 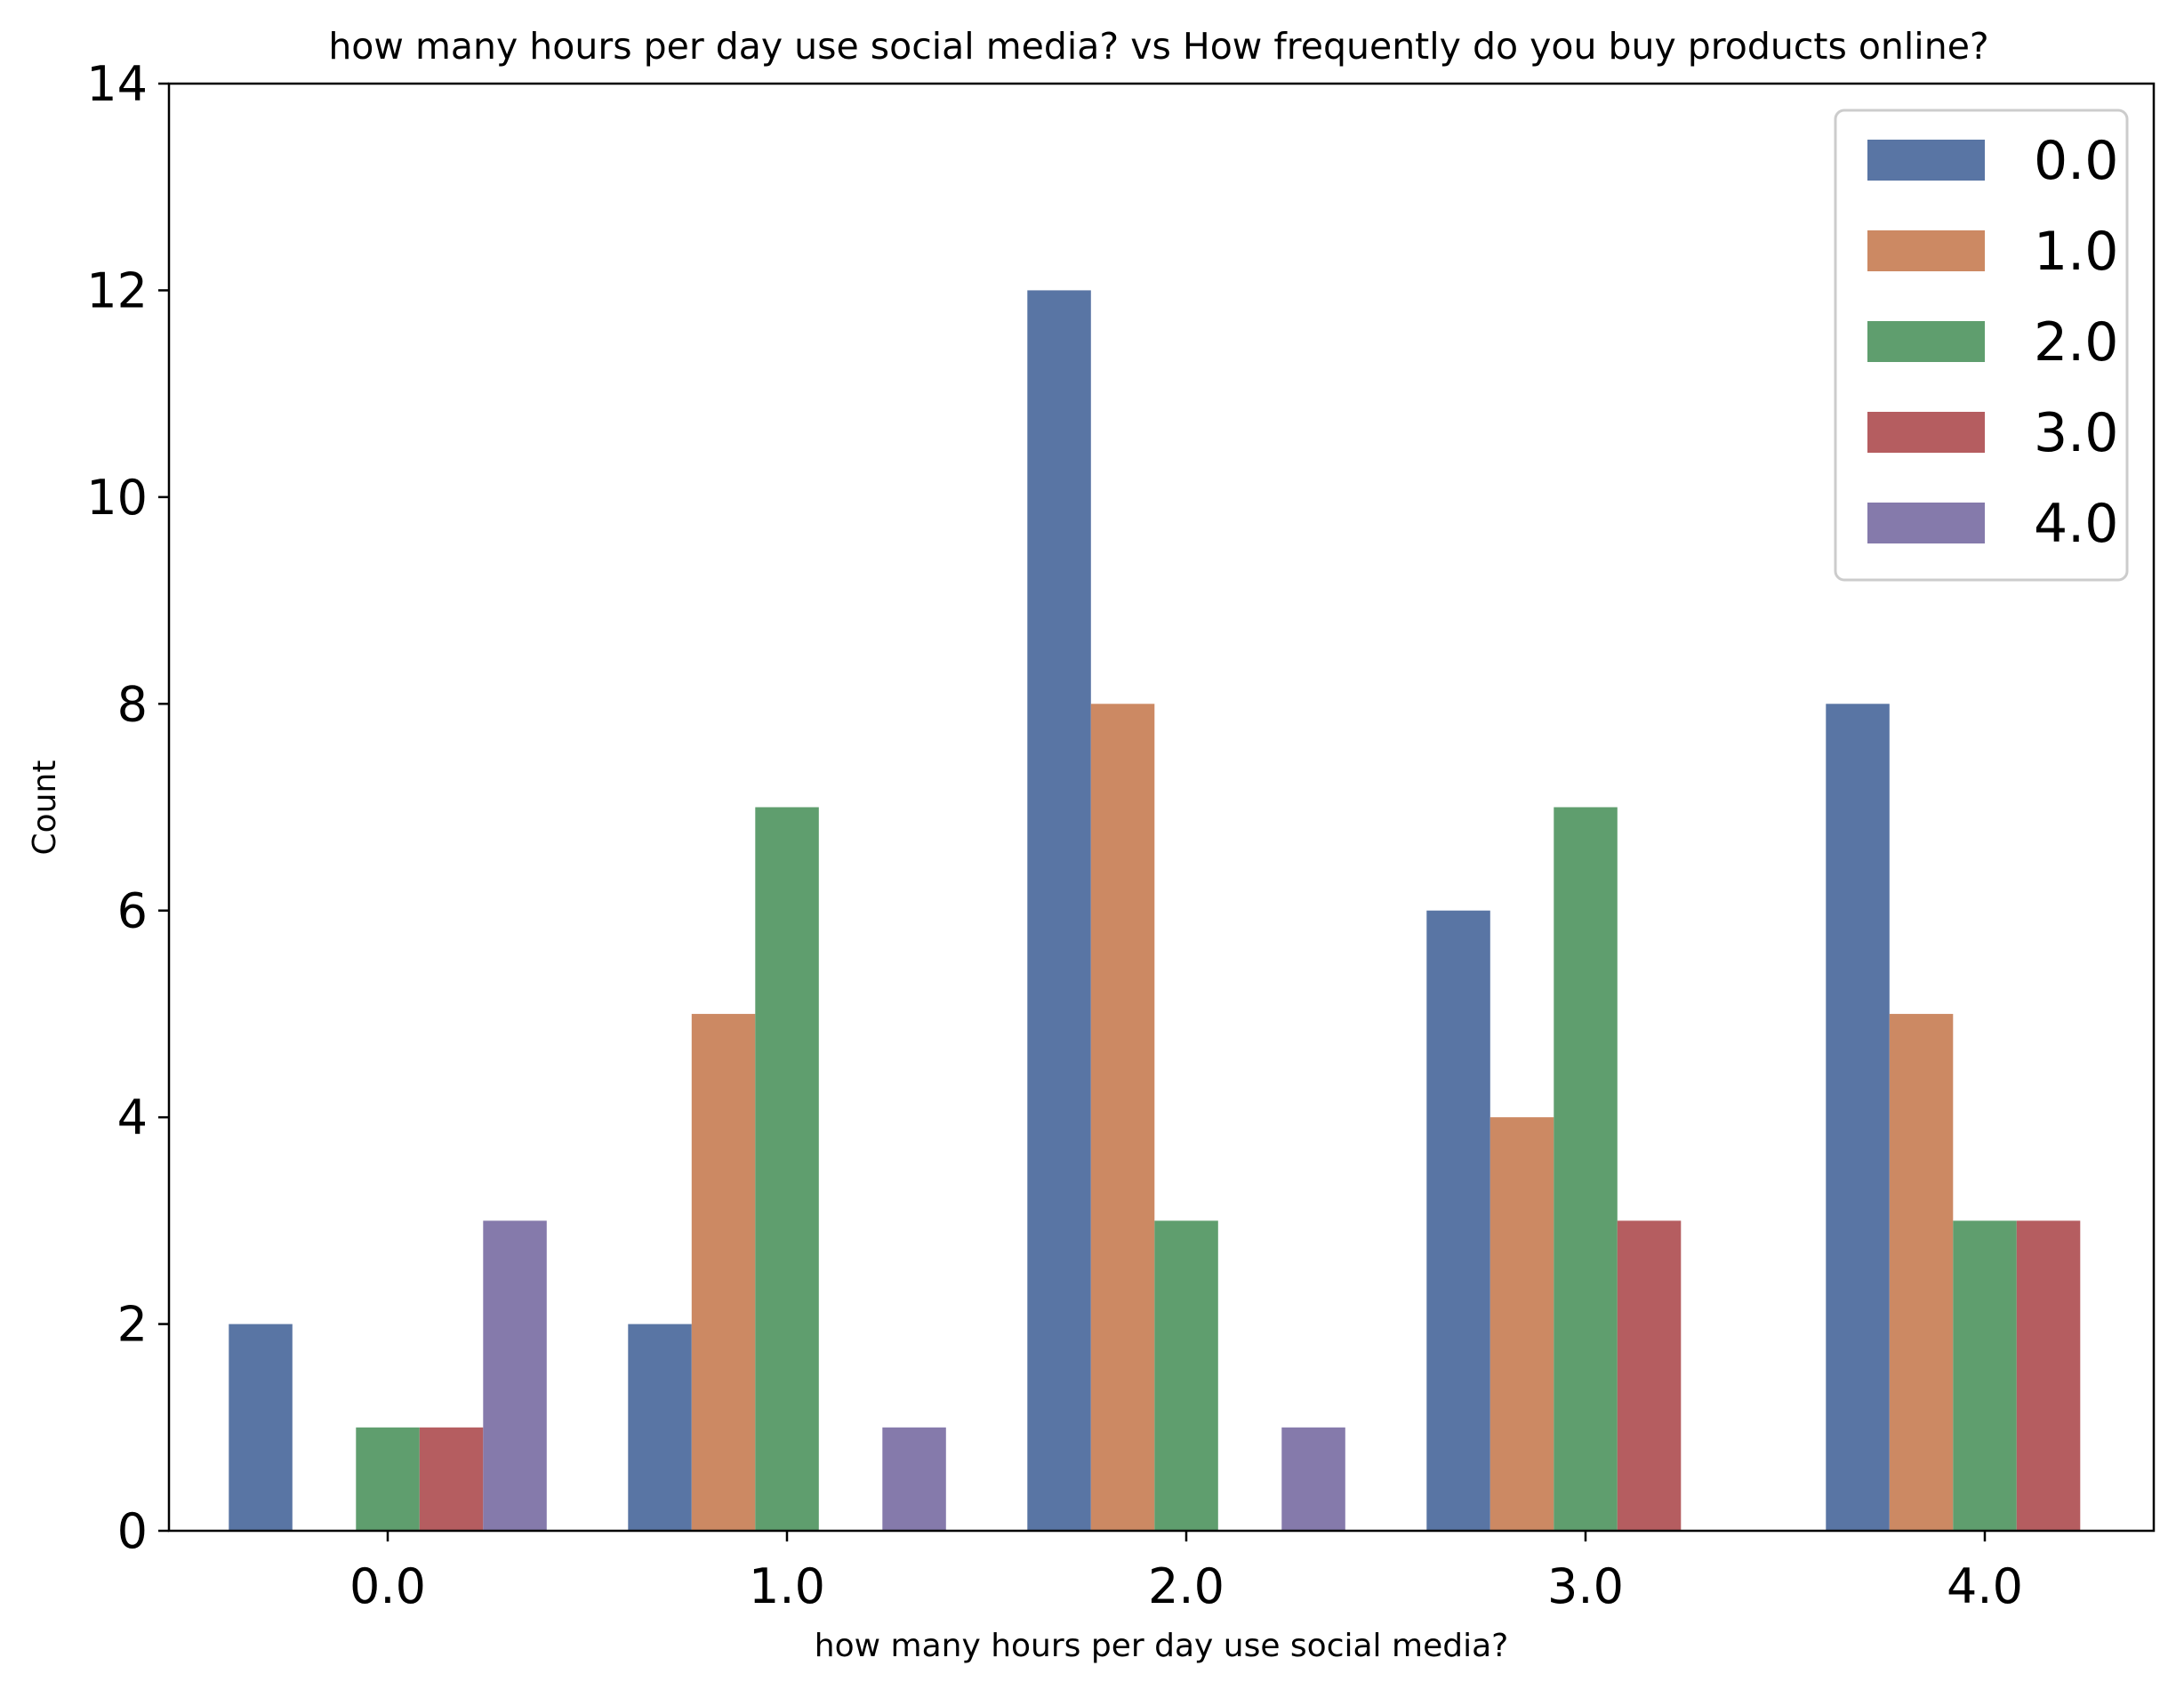 I want to click on bar-0.0-3.0, so click(x=451, y=1479).